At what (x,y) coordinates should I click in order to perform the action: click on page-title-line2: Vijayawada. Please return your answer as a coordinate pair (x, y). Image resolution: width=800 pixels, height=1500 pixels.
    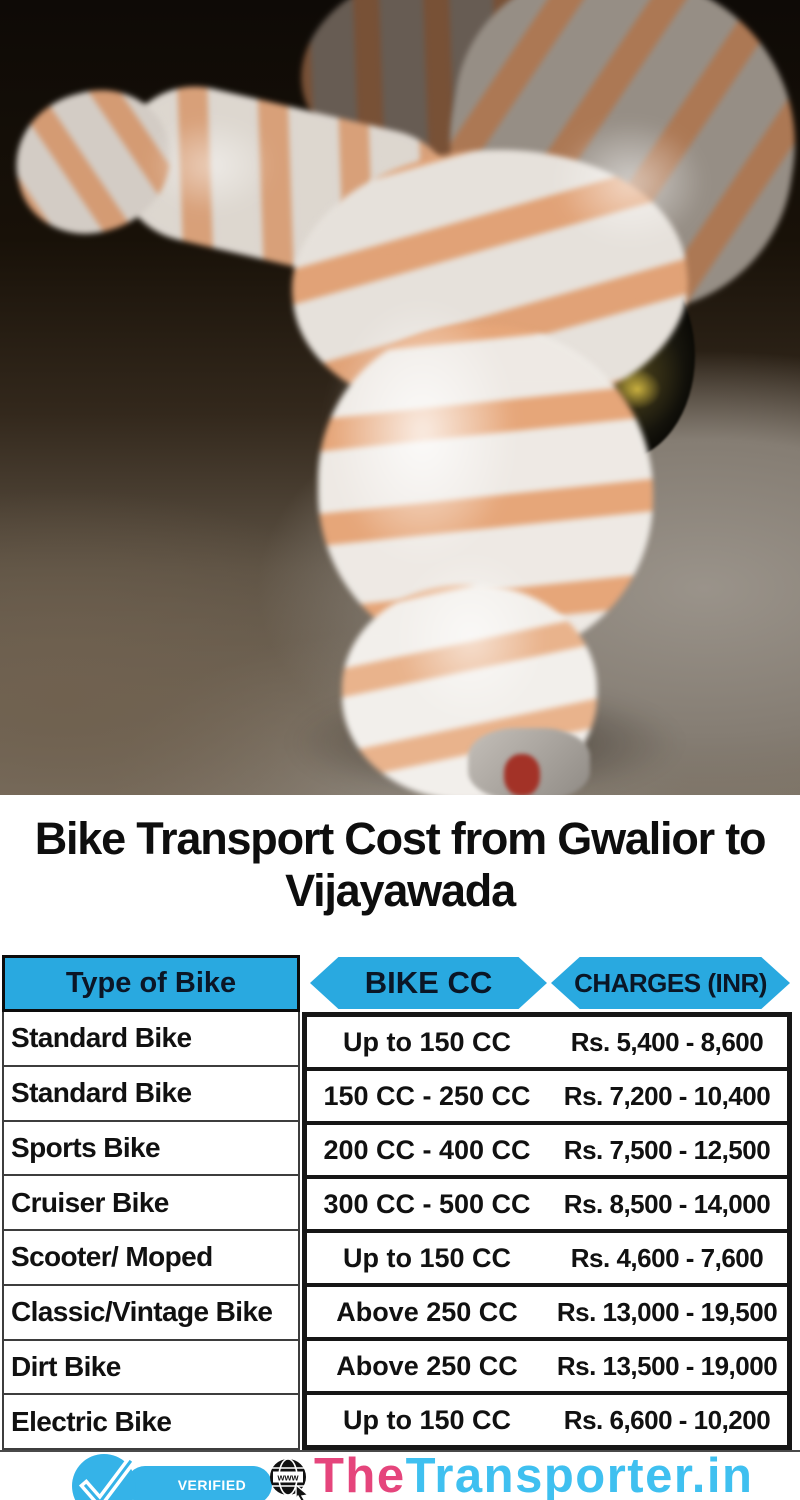
    Looking at the image, I should click on (400, 890).